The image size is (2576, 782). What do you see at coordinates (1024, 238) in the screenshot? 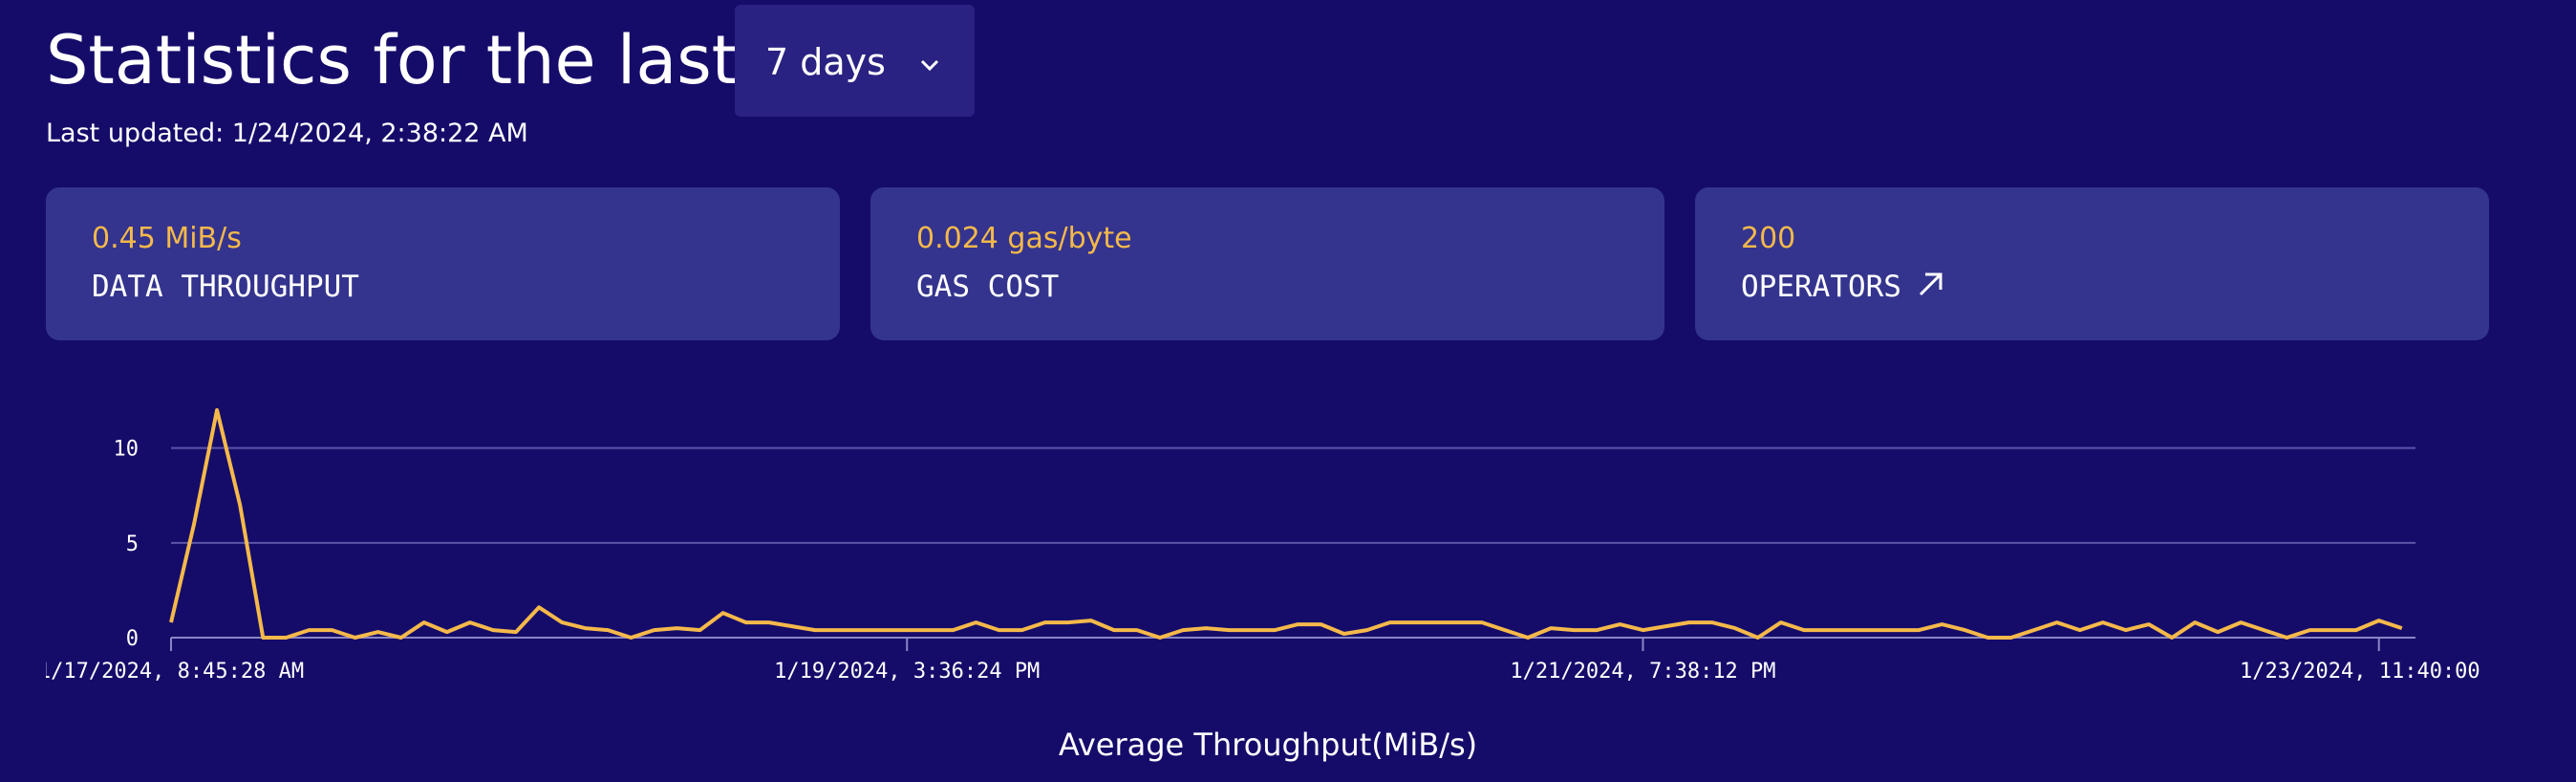
I see `stat-value: 0.024 gas/byte` at bounding box center [1024, 238].